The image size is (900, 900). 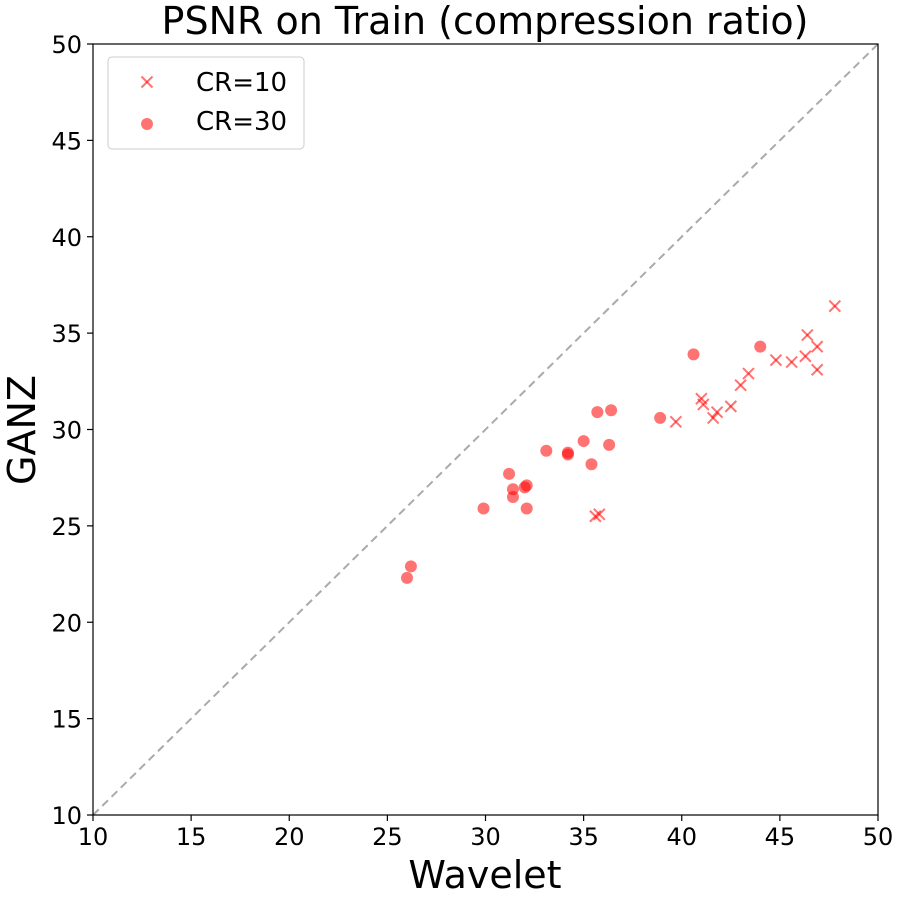 I want to click on y-tick-label: 10, so click(x=66, y=816).